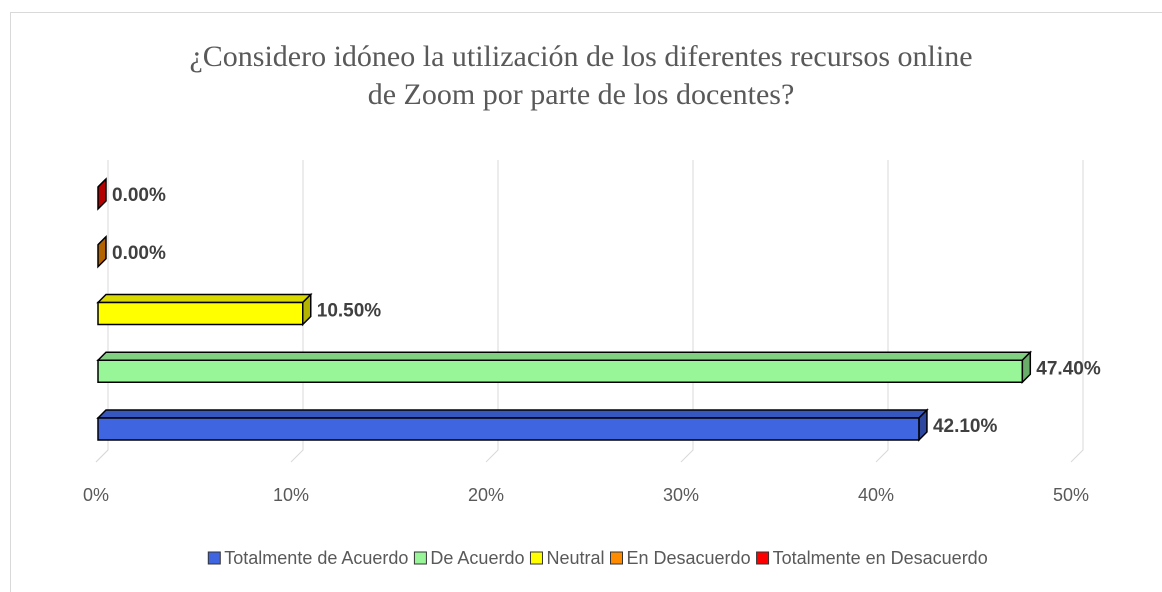  What do you see at coordinates (1071, 495) in the screenshot?
I see `x-tick-label: 50%` at bounding box center [1071, 495].